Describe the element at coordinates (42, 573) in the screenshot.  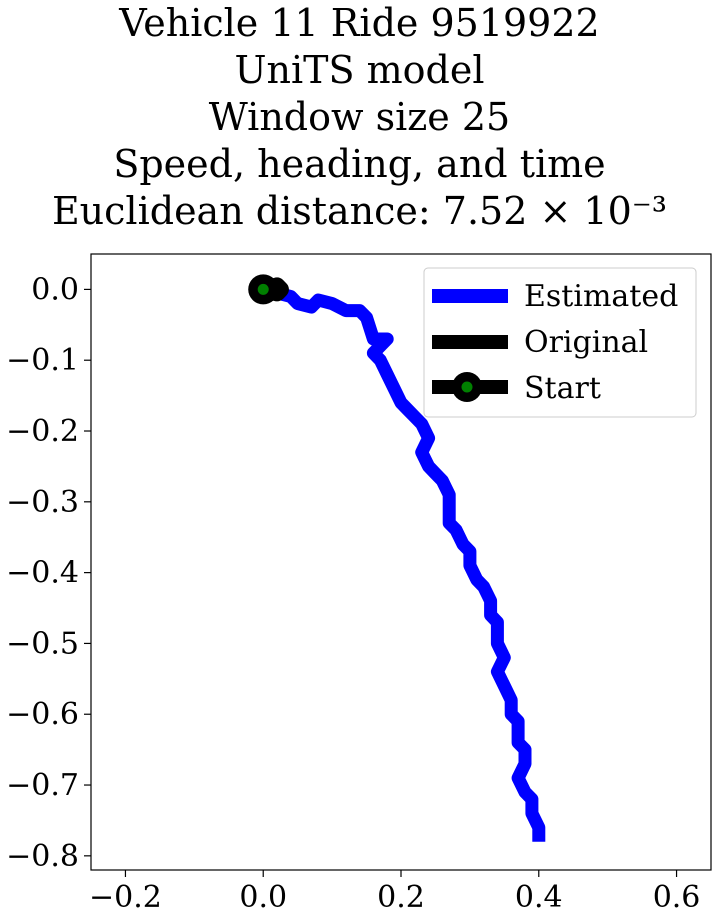
I see `y-tick-label: −0.4` at that location.